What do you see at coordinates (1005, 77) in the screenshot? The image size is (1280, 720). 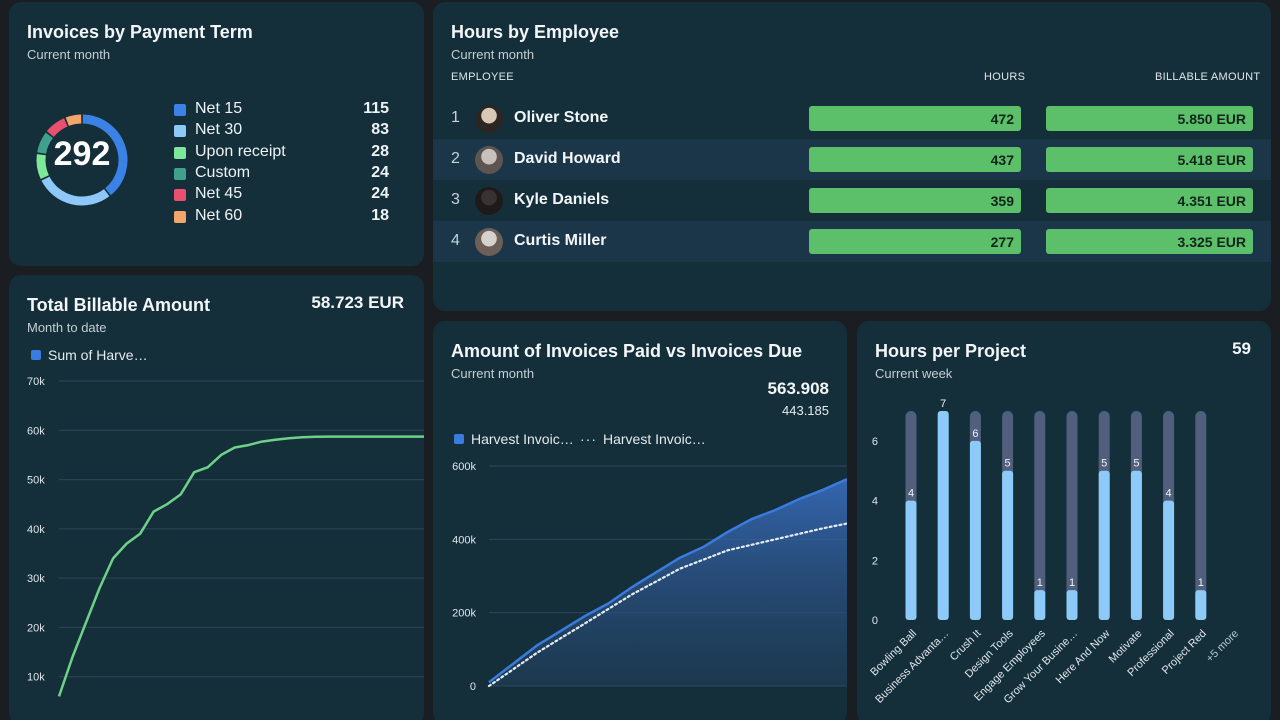 I see `col-header-hours: HOURS` at bounding box center [1005, 77].